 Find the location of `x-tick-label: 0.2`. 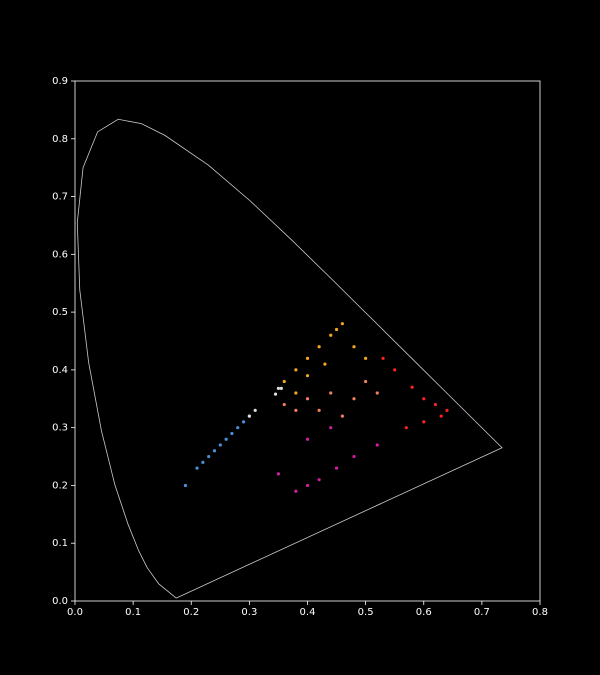

x-tick-label: 0.2 is located at coordinates (191, 612).